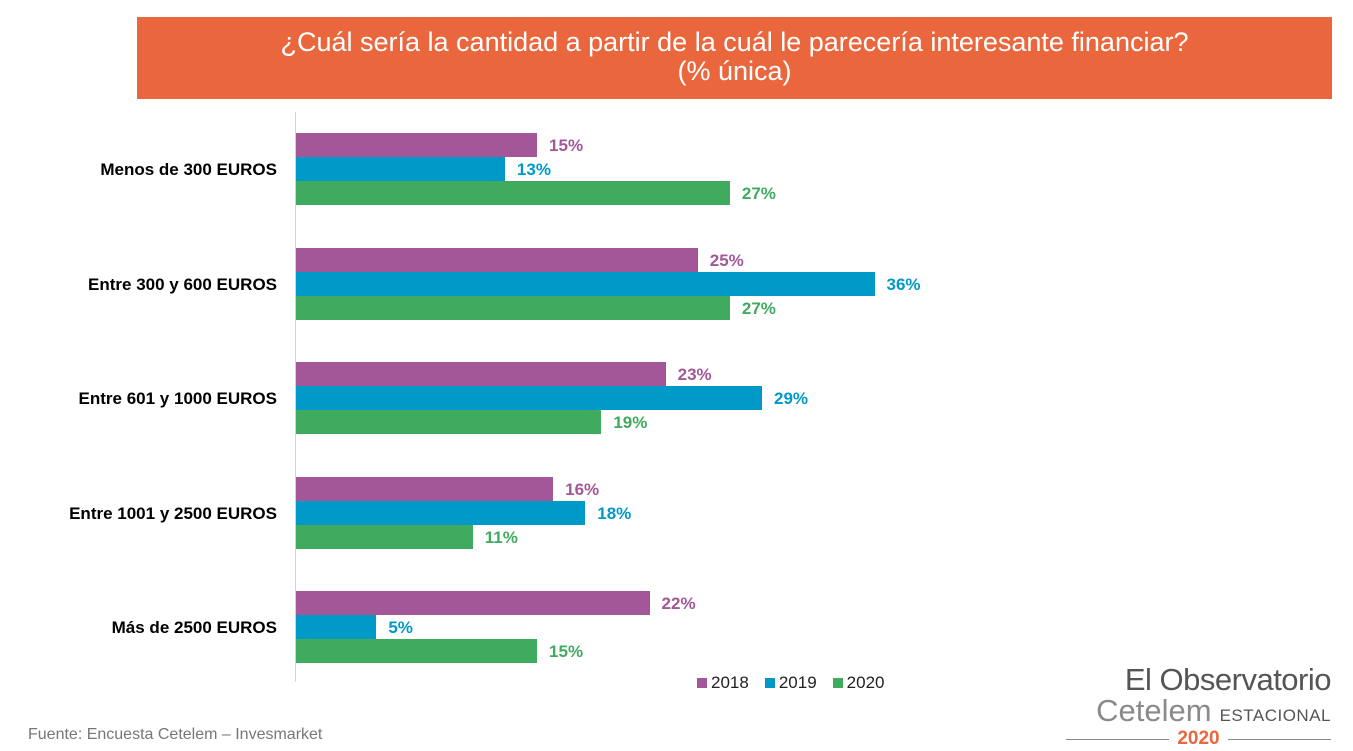  I want to click on legend-label-2020: 2020, so click(865, 682).